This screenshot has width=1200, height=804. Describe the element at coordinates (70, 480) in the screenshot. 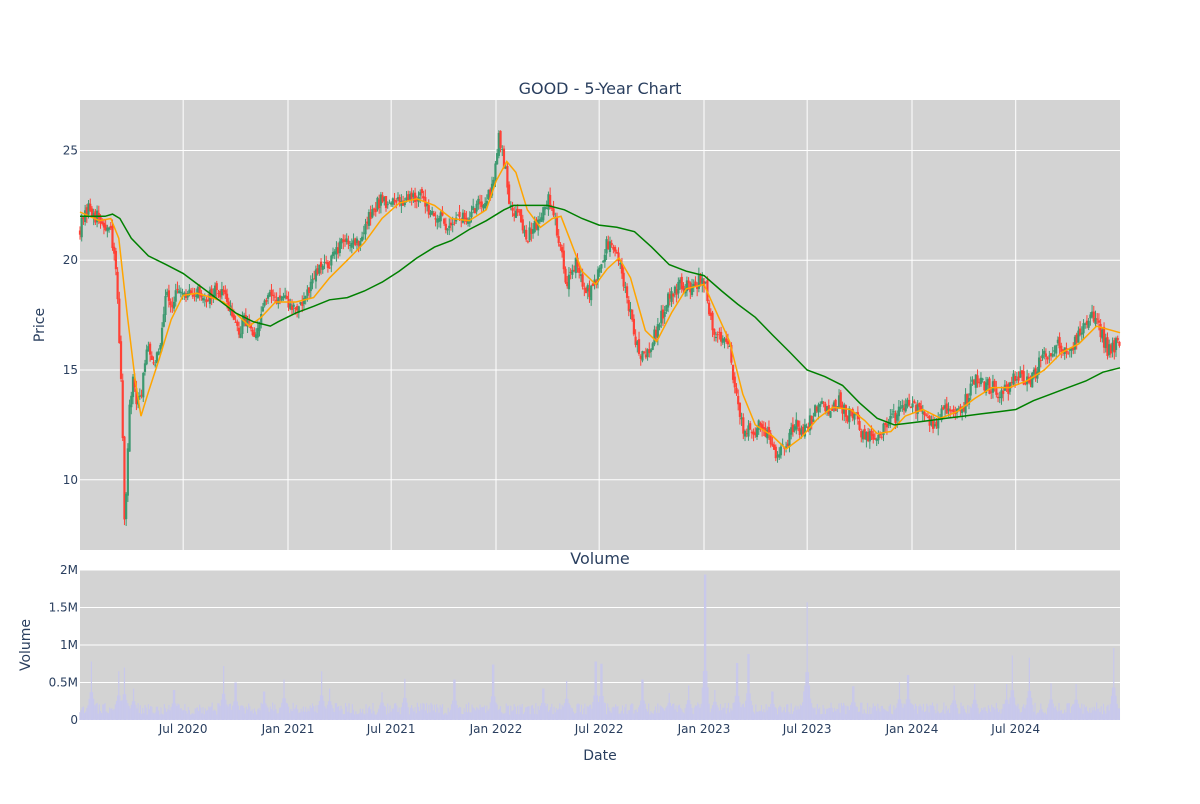

I see `price-y-tick-label: 10` at that location.